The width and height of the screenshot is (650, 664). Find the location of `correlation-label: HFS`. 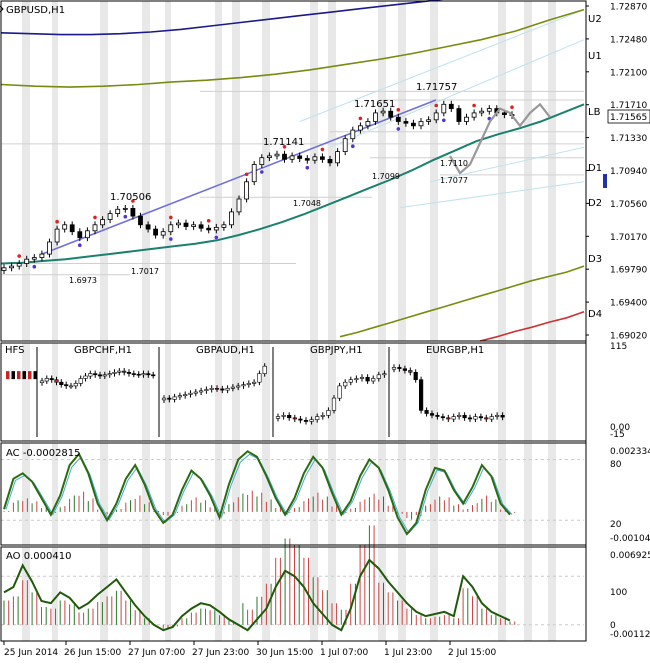

correlation-label: HFS is located at coordinates (14, 350).